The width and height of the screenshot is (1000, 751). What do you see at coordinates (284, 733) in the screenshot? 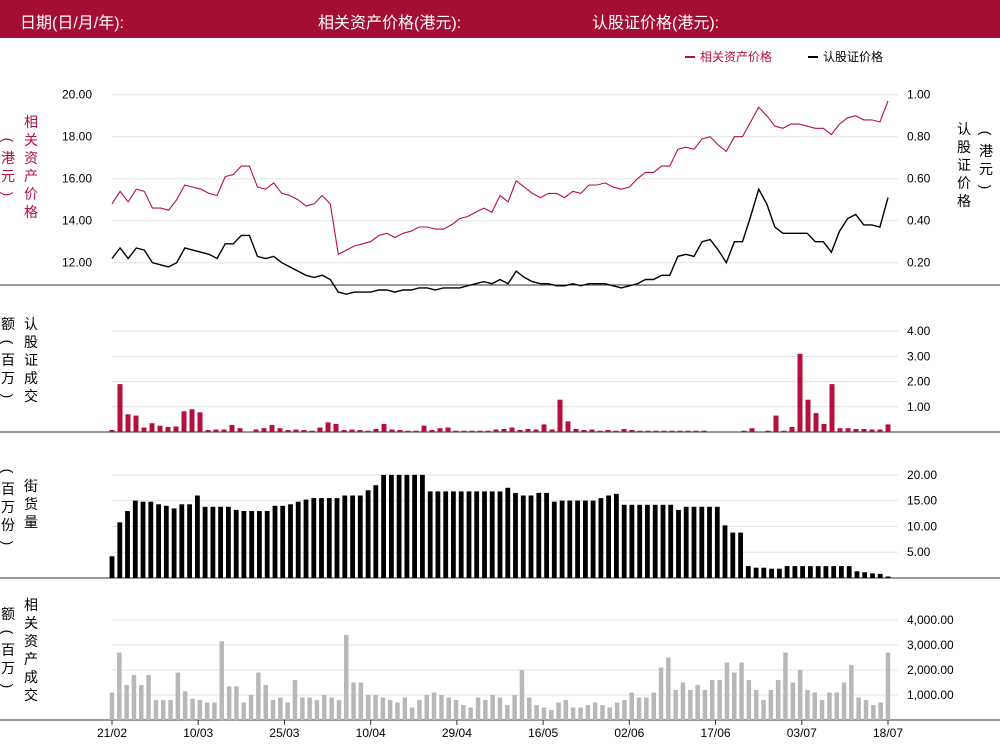
I see `x-axis-tick-label: 25/03` at bounding box center [284, 733].